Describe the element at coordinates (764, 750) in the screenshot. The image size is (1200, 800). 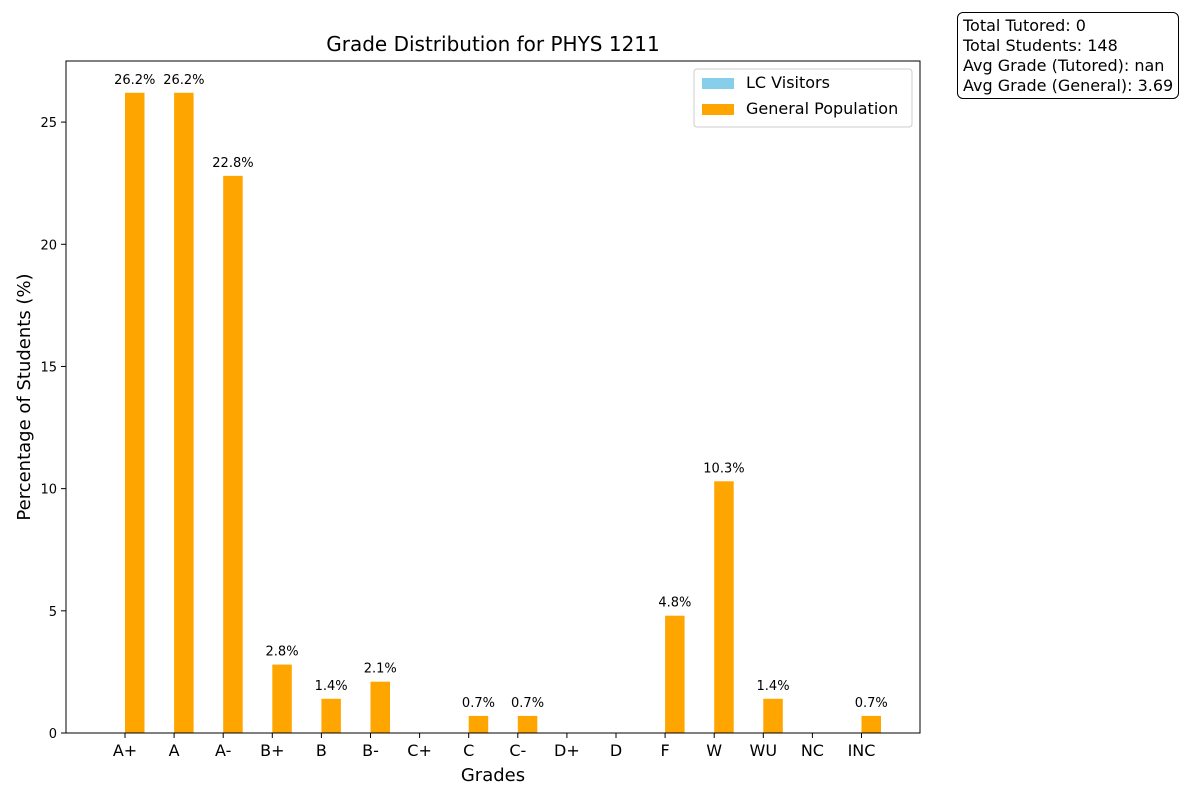
I see `x-tick-label: WU` at that location.